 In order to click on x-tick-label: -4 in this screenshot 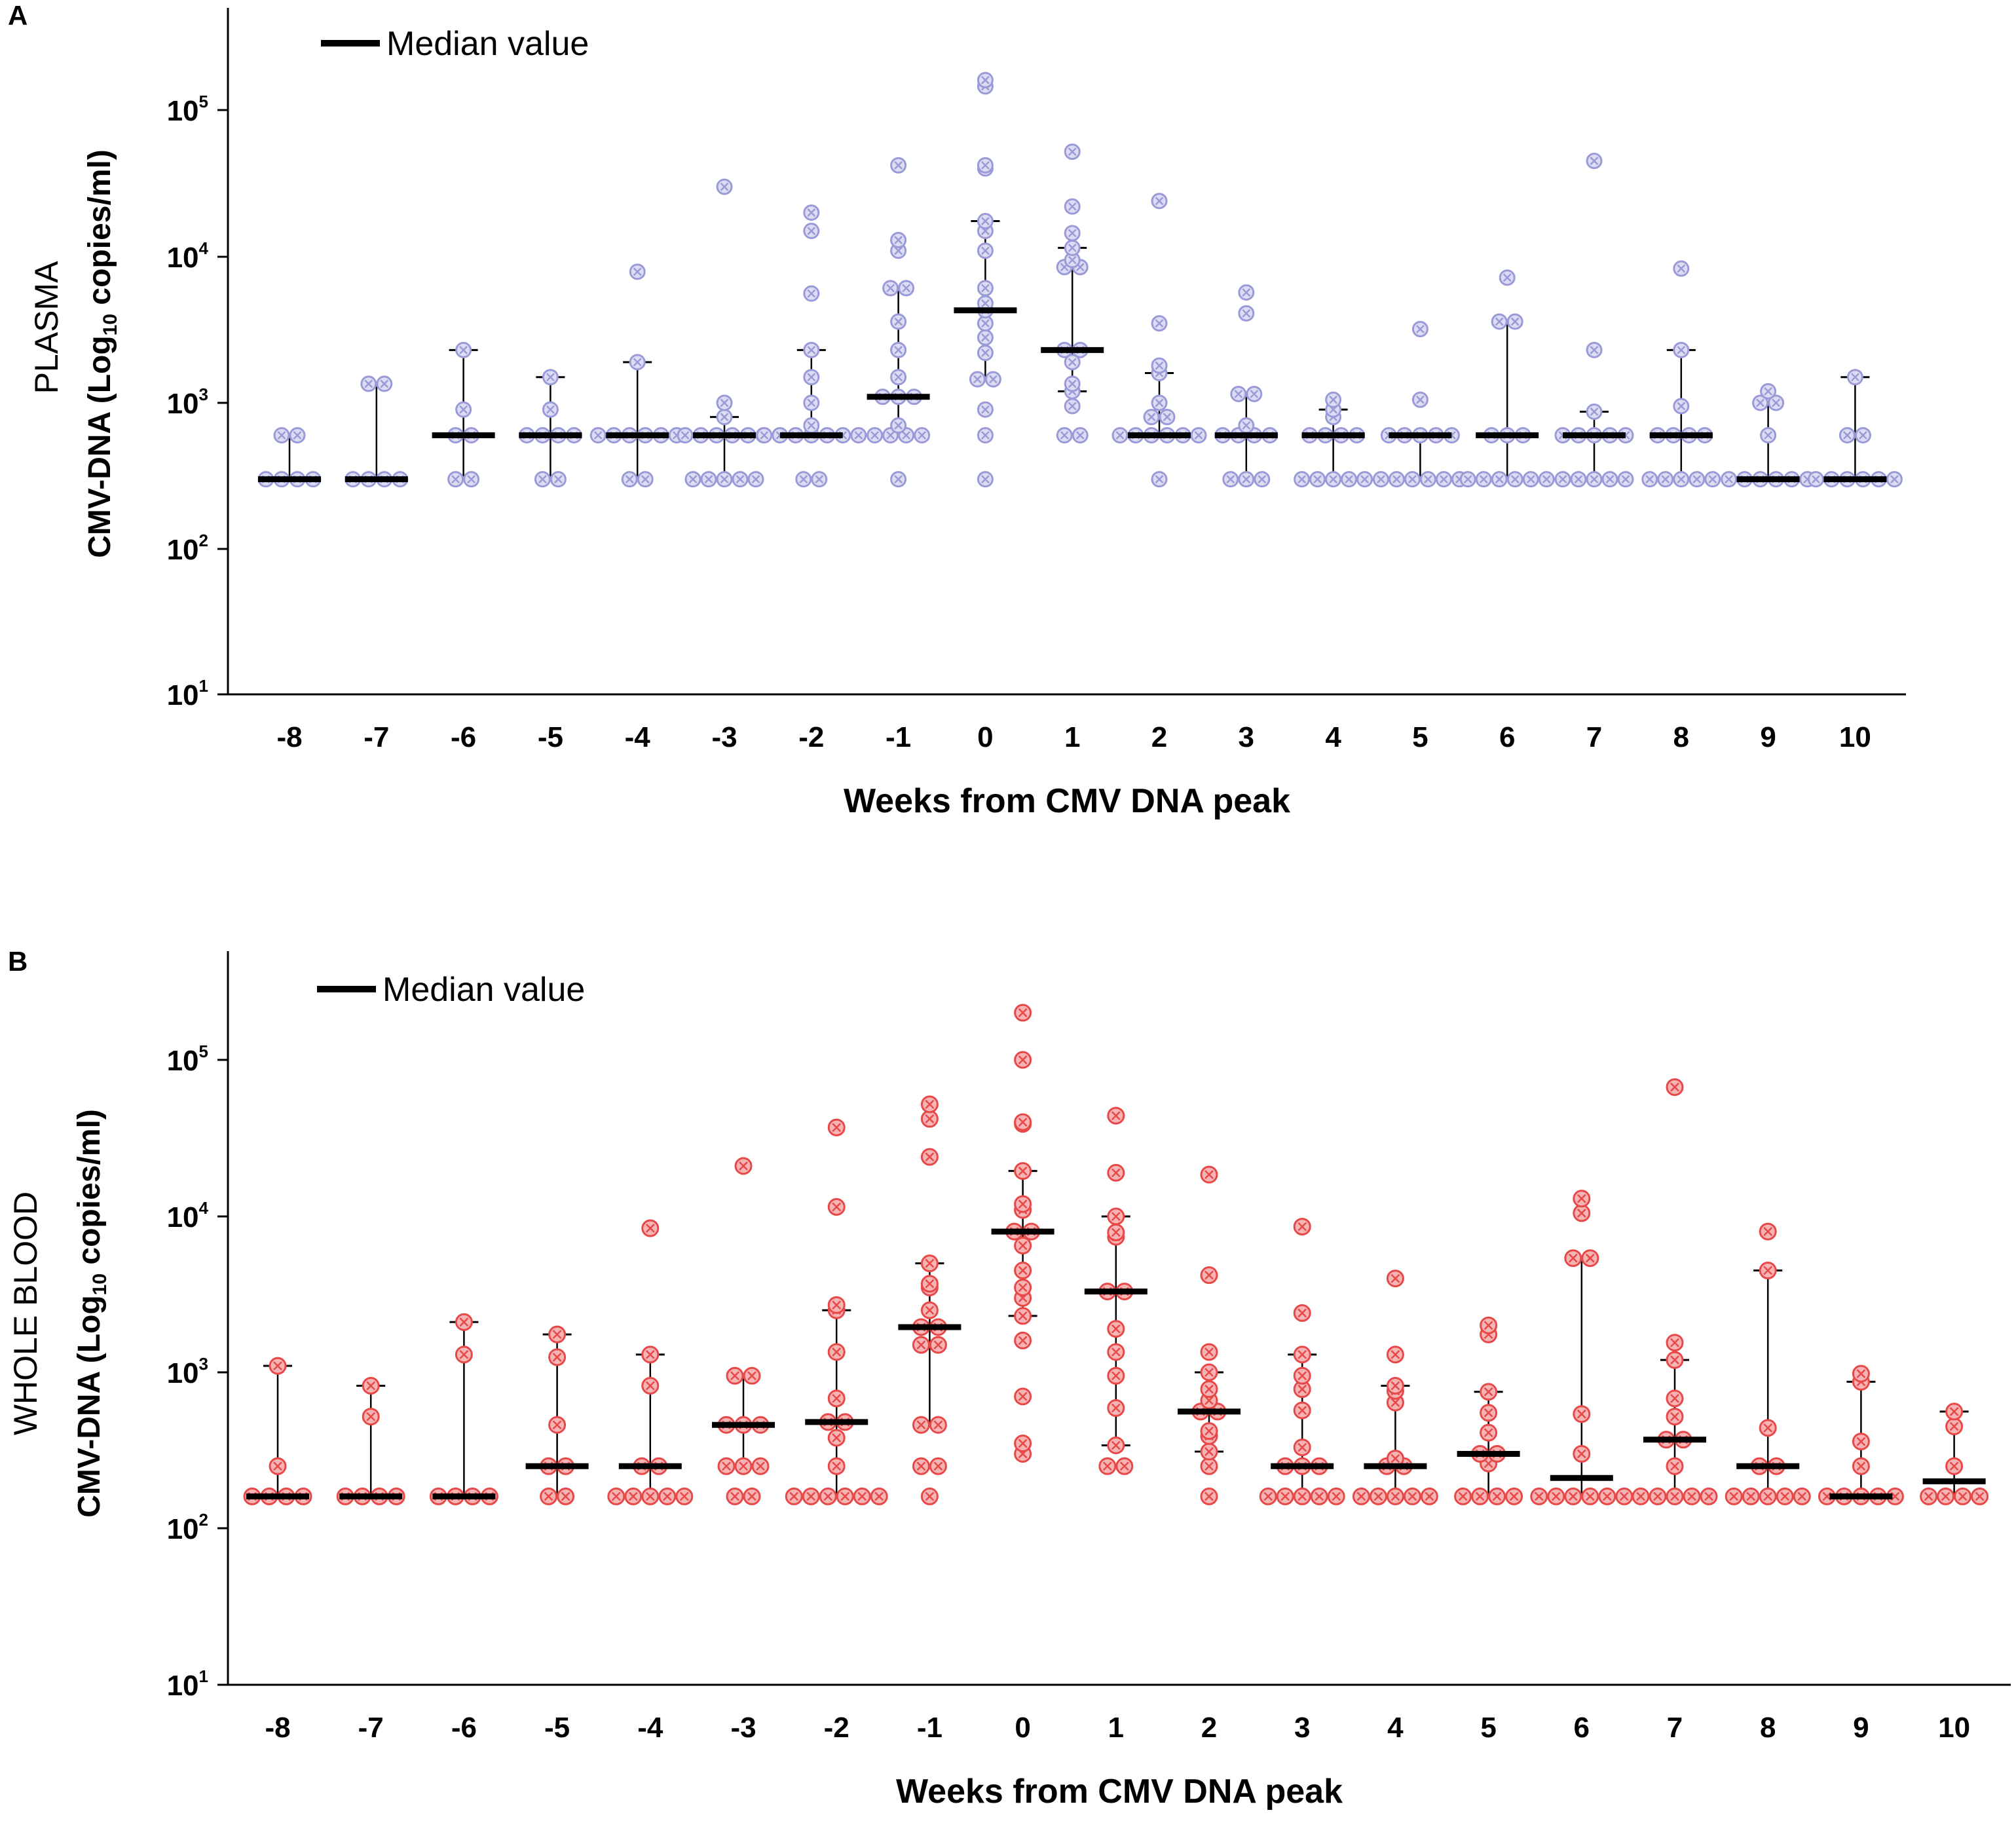, I will do `click(650, 1728)`.